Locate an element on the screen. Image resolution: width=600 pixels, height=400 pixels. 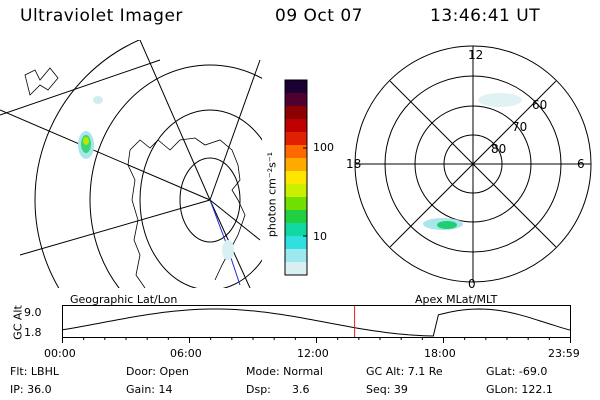
altitude-curve is located at coordinates (316, 322).